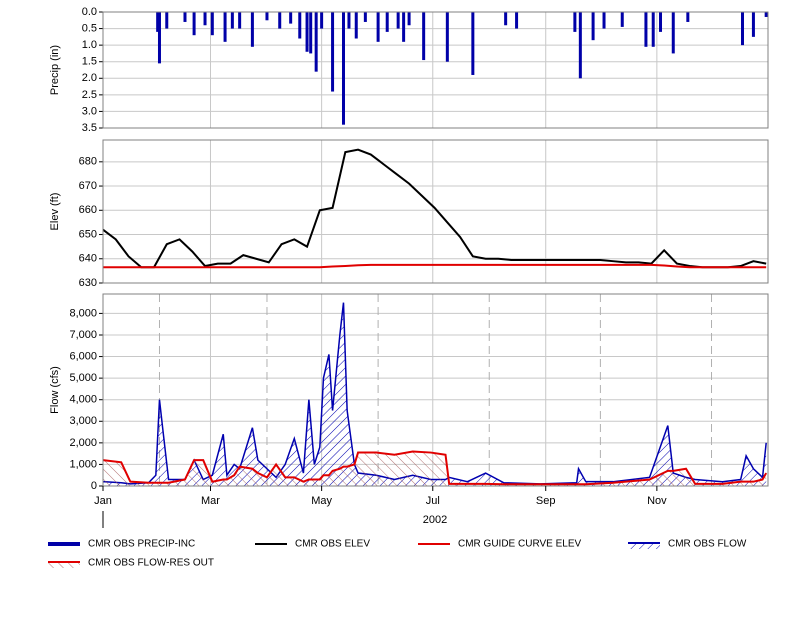 The width and height of the screenshot is (800, 627). Describe the element at coordinates (89, 62) in the screenshot. I see `y-tick-label: 1.5` at that location.